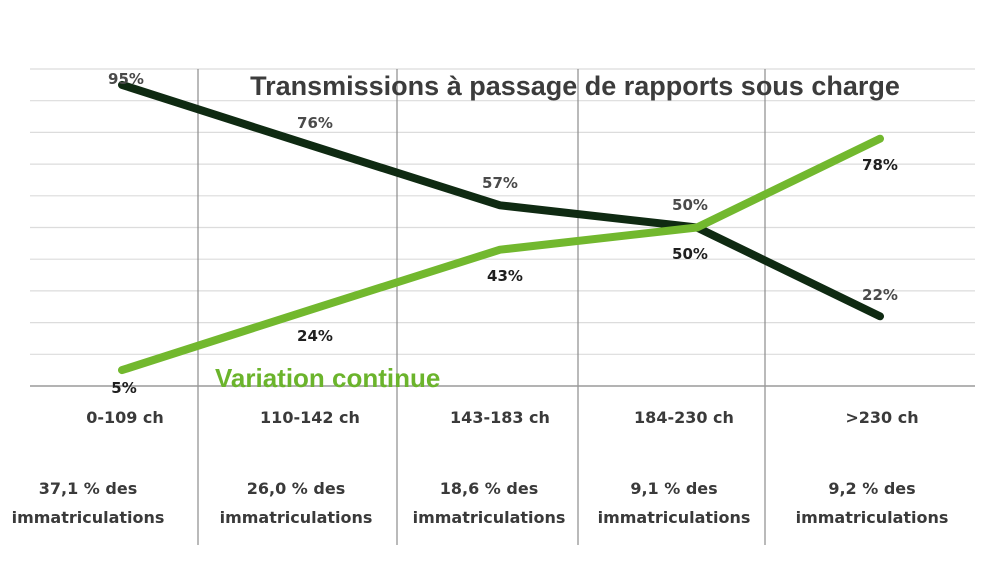 Image resolution: width=993 pixels, height=562 pixels. Describe the element at coordinates (489, 488) in the screenshot. I see `category-share-line1: 18,6 % des` at that location.